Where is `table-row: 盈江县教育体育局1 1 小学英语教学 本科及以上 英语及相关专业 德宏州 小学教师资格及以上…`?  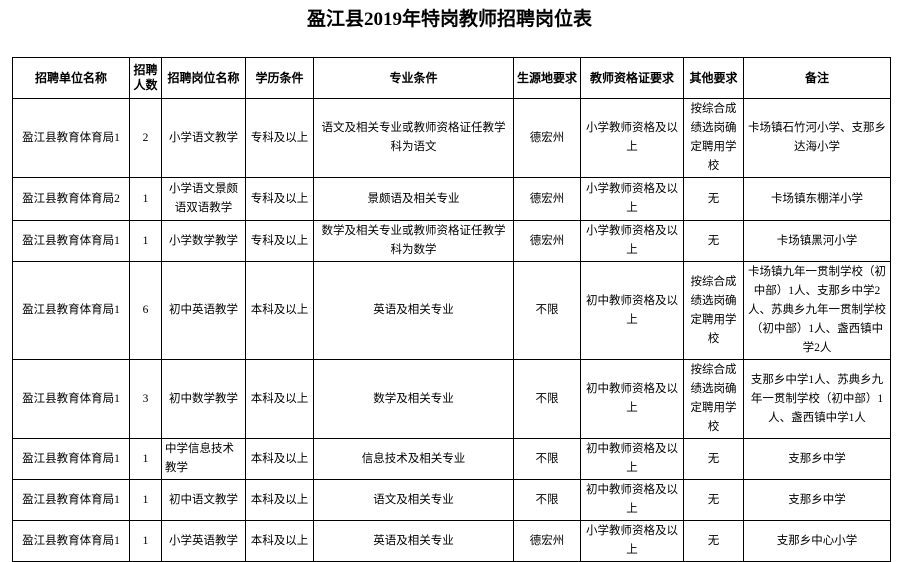 table-row: 盈江县教育体育局1 1 小学英语教学 本科及以上 英语及相关专业 德宏州 小学教师资格及以上… is located at coordinates (451, 541).